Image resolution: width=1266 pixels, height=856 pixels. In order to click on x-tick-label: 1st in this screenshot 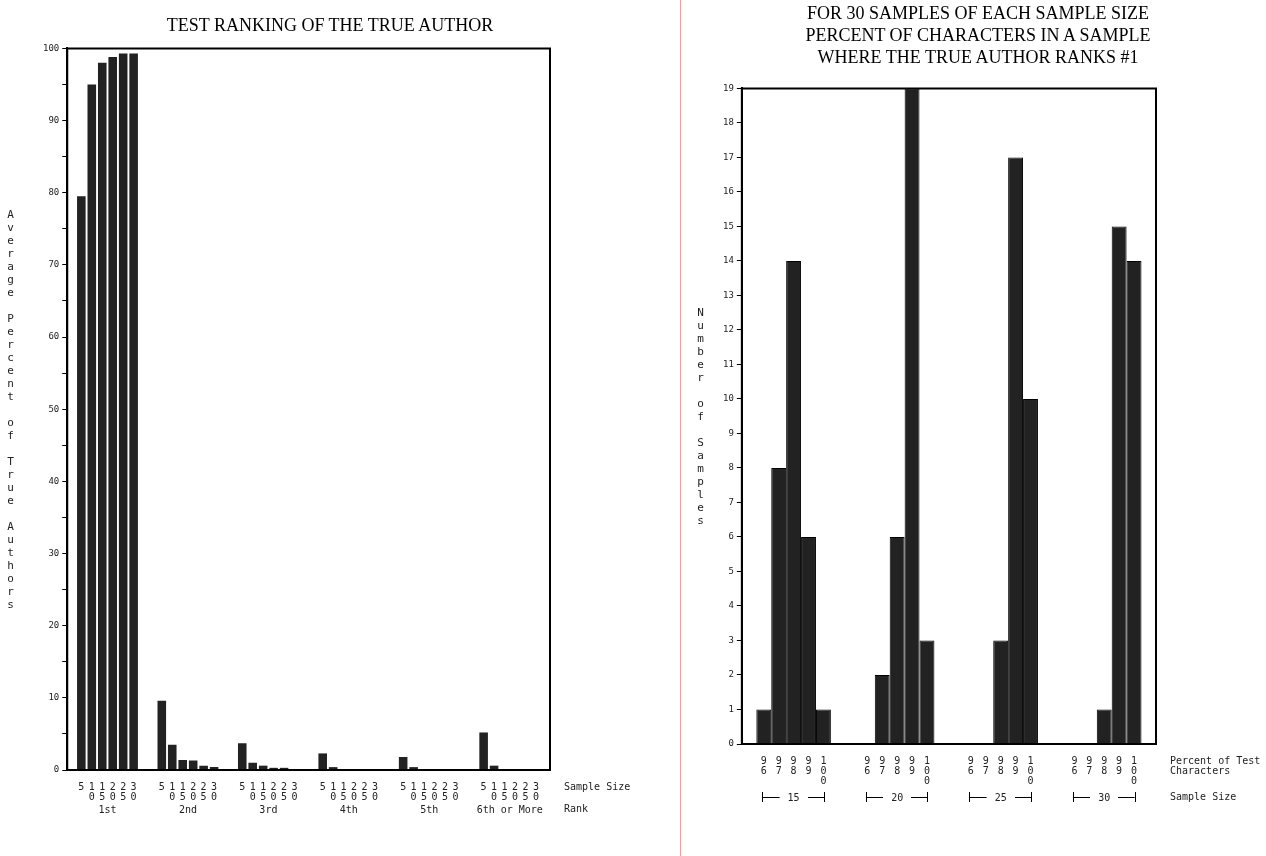, I will do `click(107, 809)`.